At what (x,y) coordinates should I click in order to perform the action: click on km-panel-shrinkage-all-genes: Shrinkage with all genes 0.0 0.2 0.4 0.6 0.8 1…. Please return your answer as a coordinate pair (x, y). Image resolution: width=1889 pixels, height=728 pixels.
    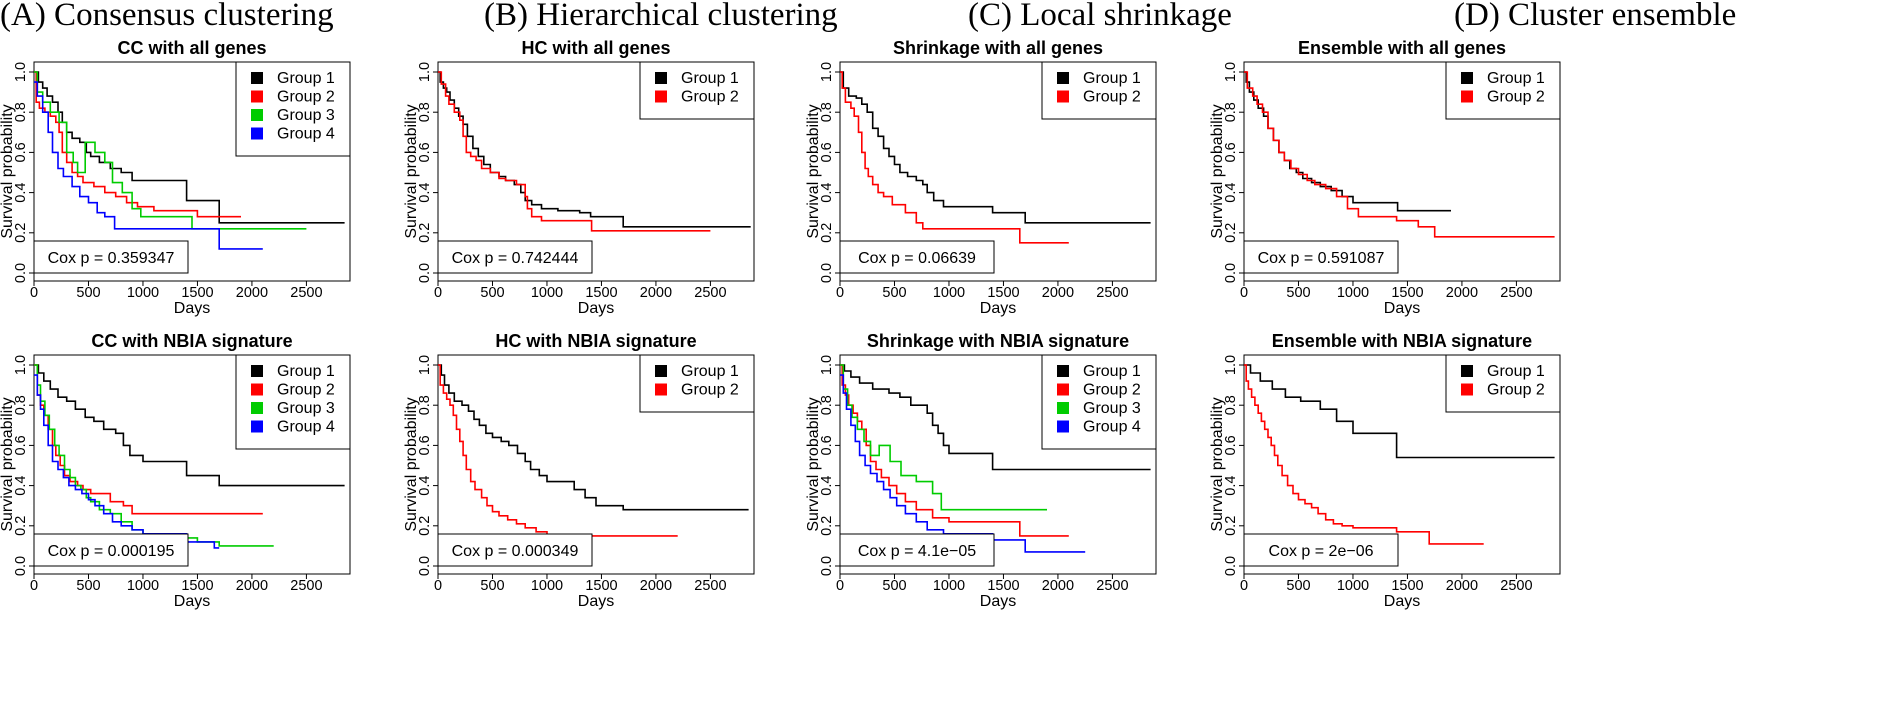
    Looking at the image, I should click on (981, 177).